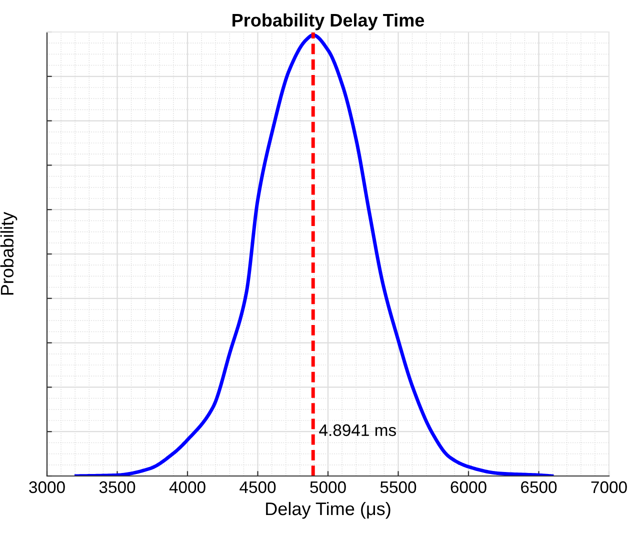 This screenshot has height=533, width=628. I want to click on x-tick-label: 6500, so click(539, 487).